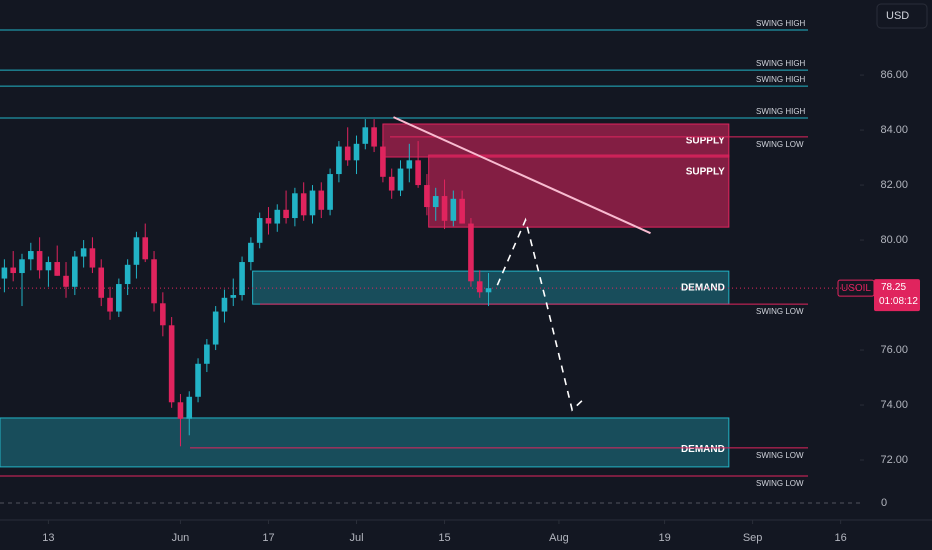 Image resolution: width=932 pixels, height=550 pixels. What do you see at coordinates (894, 240) in the screenshot?
I see `y-tick-label: 80.00` at bounding box center [894, 240].